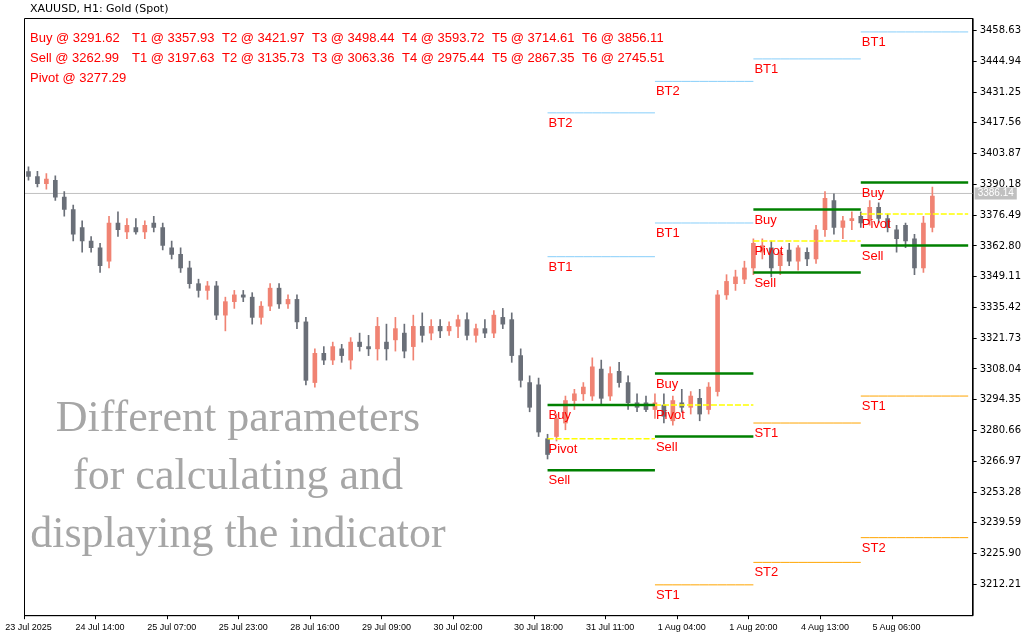  Describe the element at coordinates (1000, 399) in the screenshot. I see `y-tick-label: 3294.35` at that location.